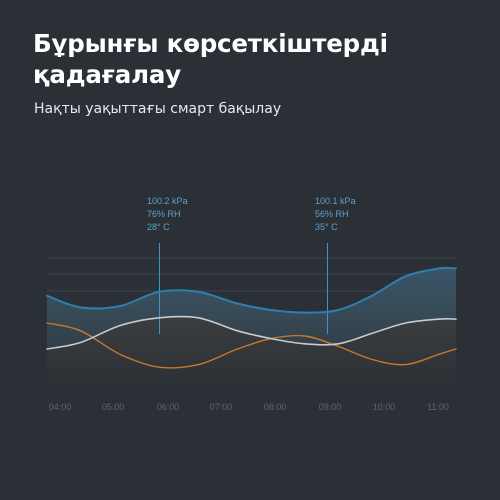 The width and height of the screenshot is (500, 500). I want to click on pressure-line, so click(251, 290).